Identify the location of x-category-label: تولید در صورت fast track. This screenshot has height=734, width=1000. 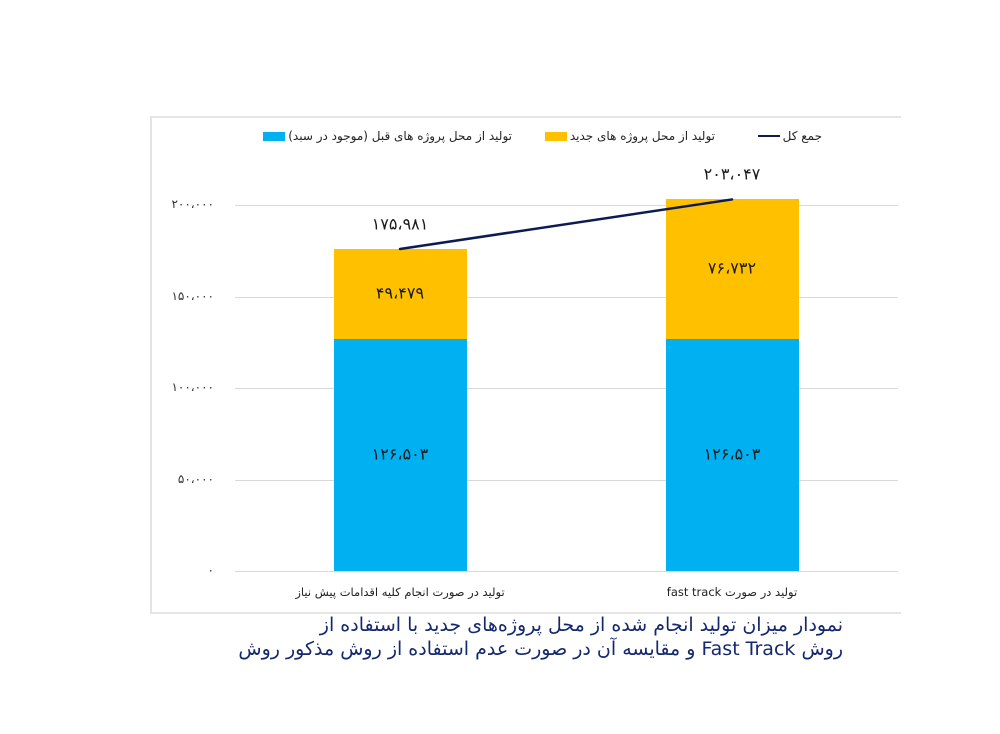
(732, 592).